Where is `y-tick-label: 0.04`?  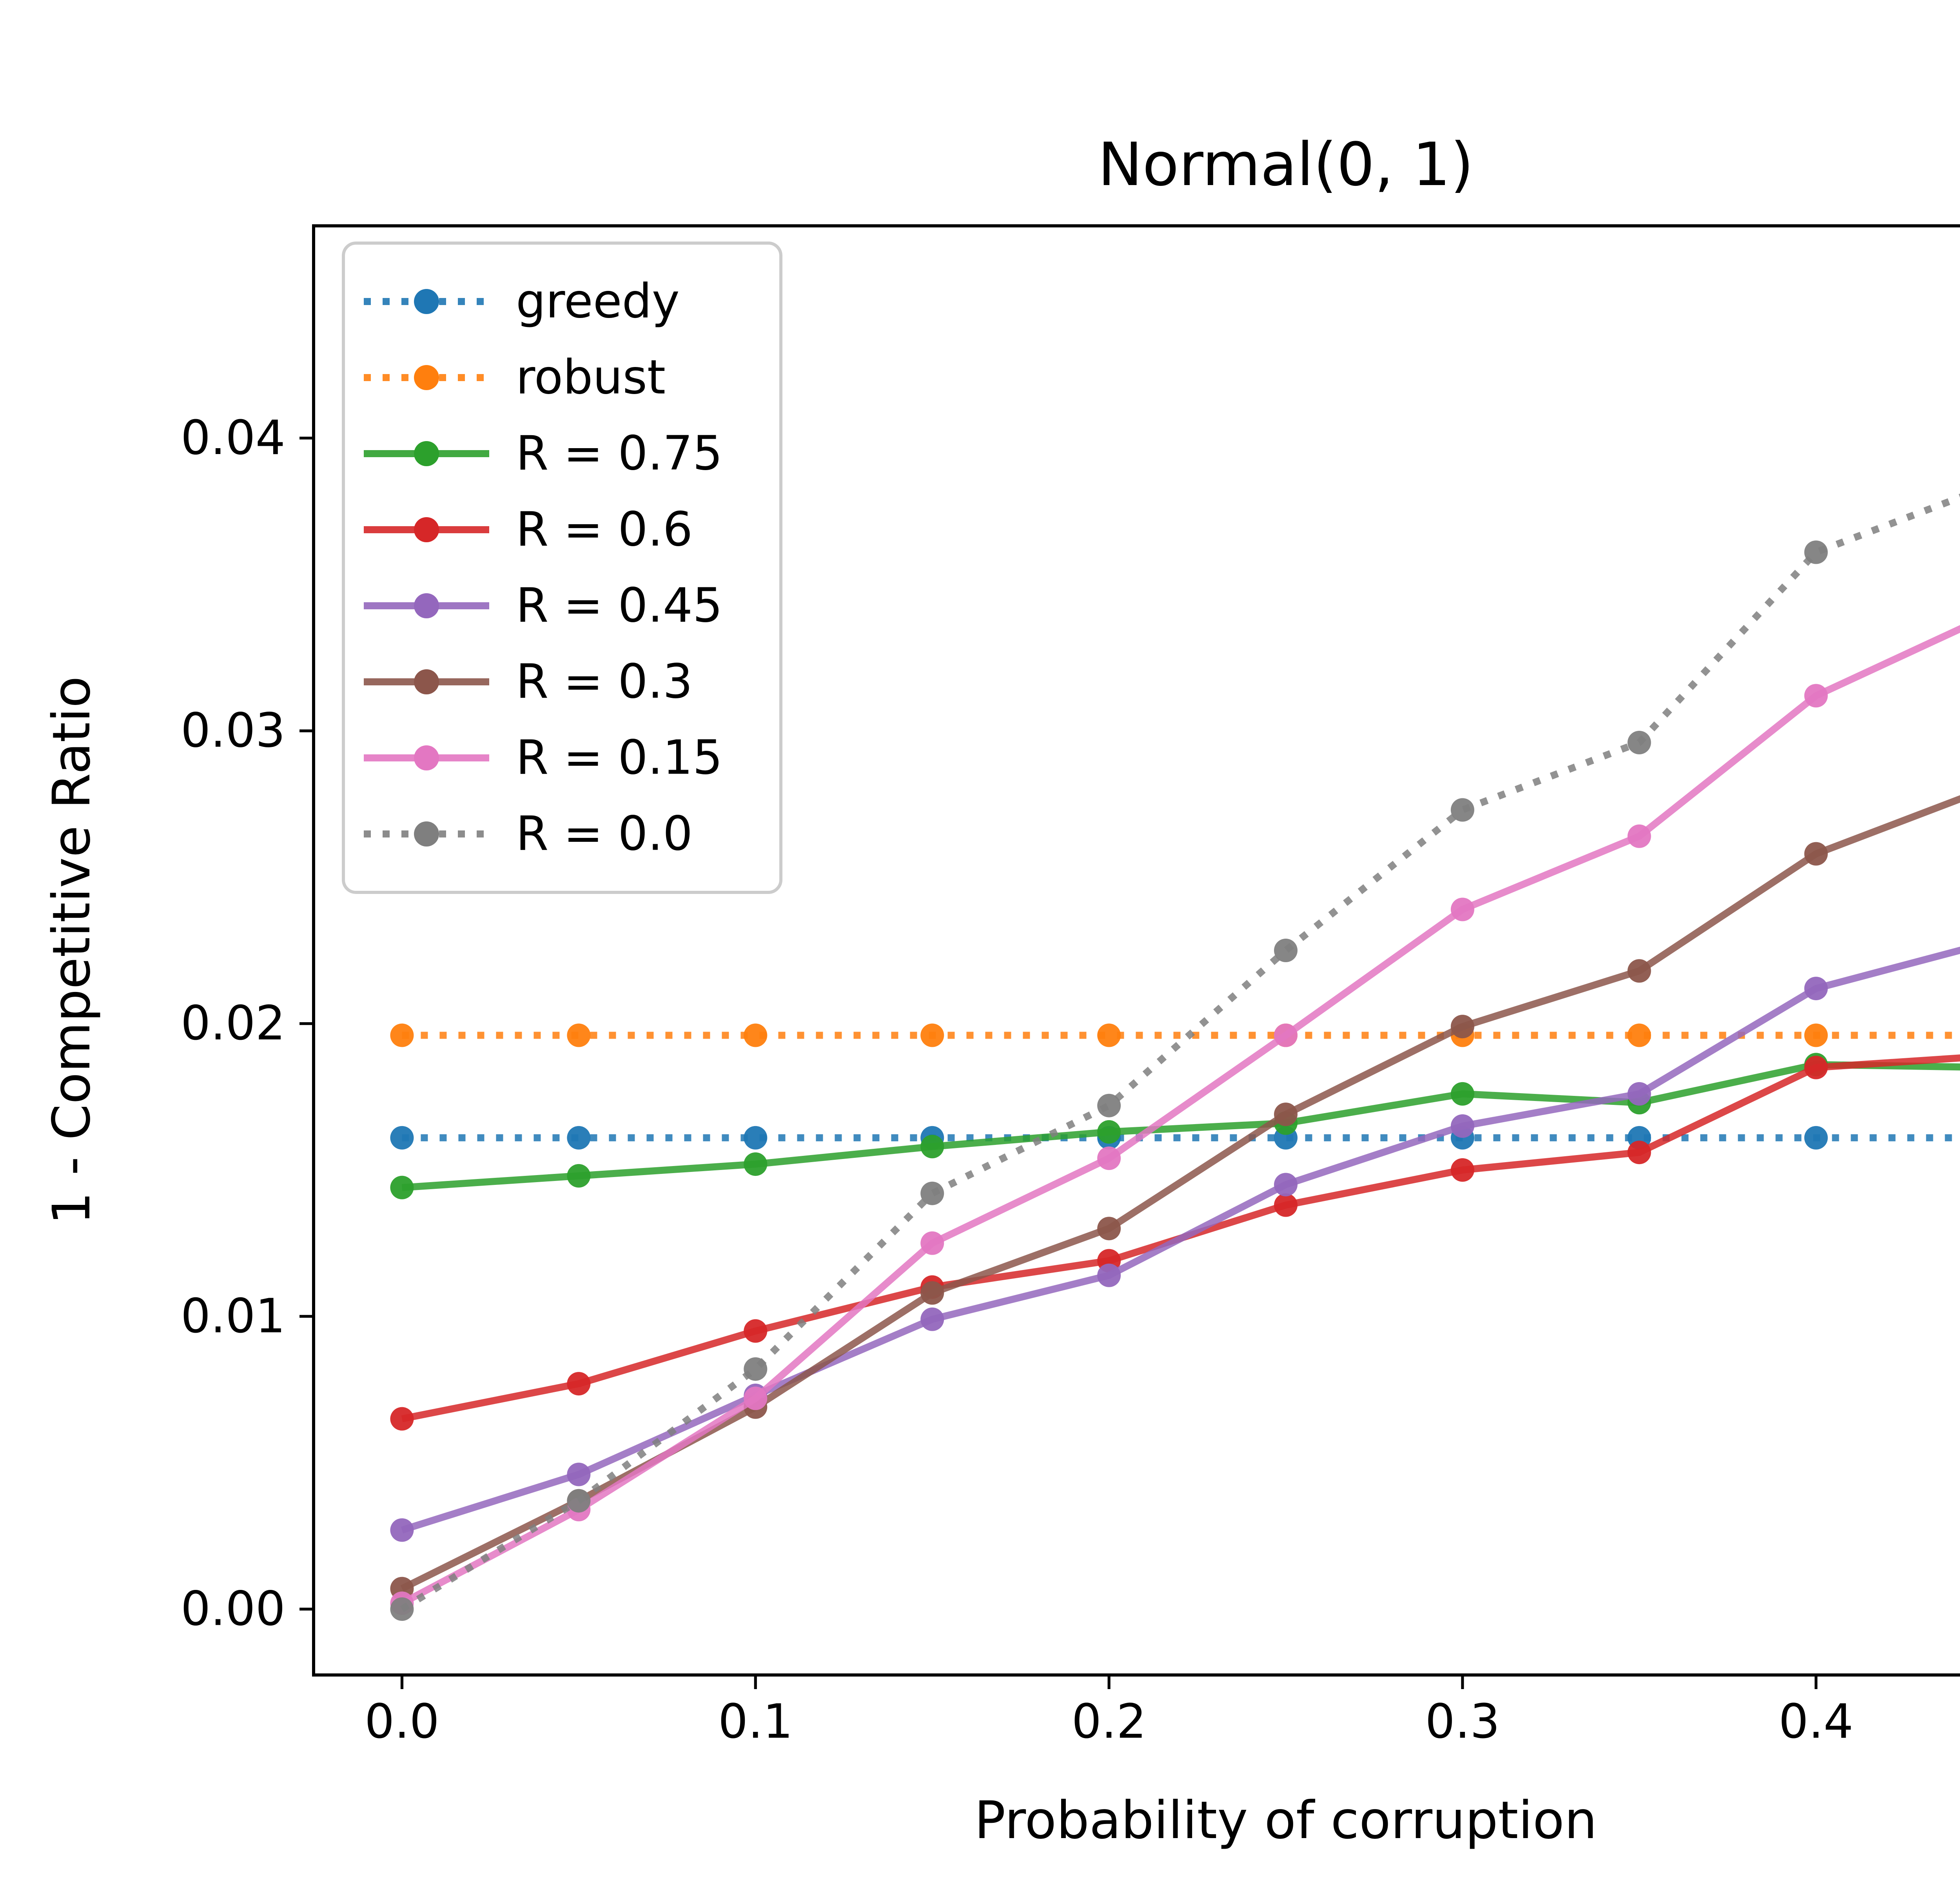
y-tick-label: 0.04 is located at coordinates (233, 438).